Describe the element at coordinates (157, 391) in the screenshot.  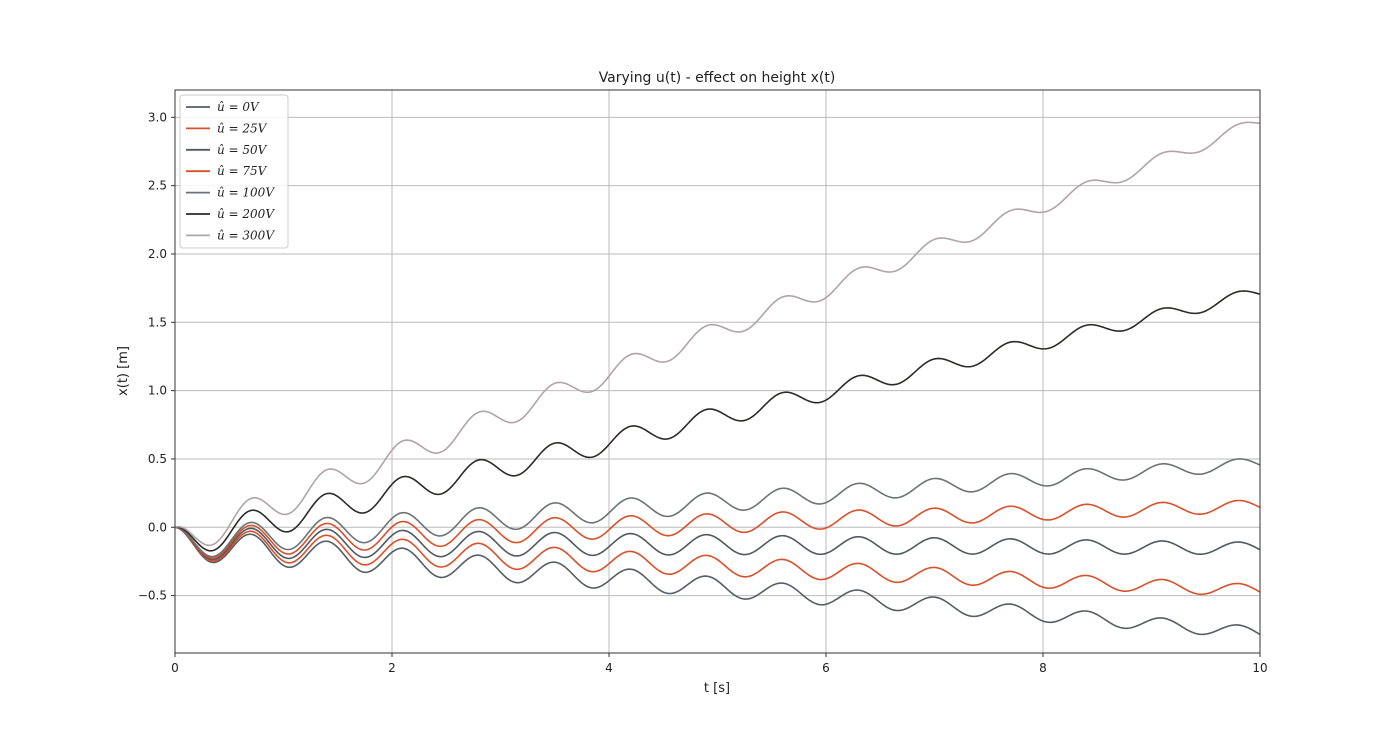
I see `y-tick-label: 1.0` at that location.